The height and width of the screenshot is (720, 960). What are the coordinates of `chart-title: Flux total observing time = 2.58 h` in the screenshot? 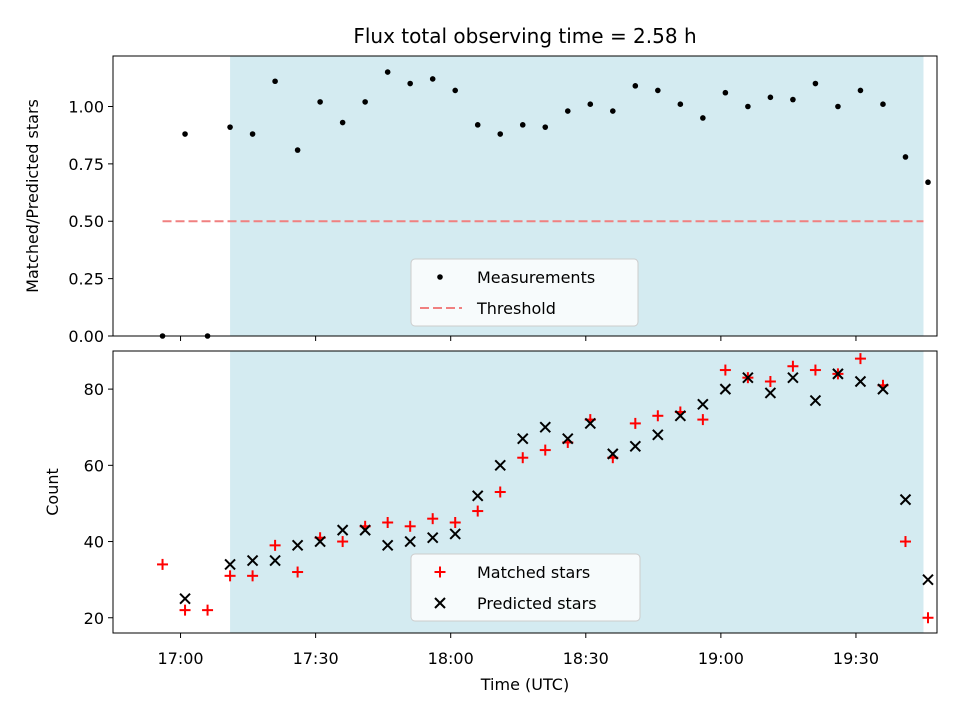 It's located at (524, 36).